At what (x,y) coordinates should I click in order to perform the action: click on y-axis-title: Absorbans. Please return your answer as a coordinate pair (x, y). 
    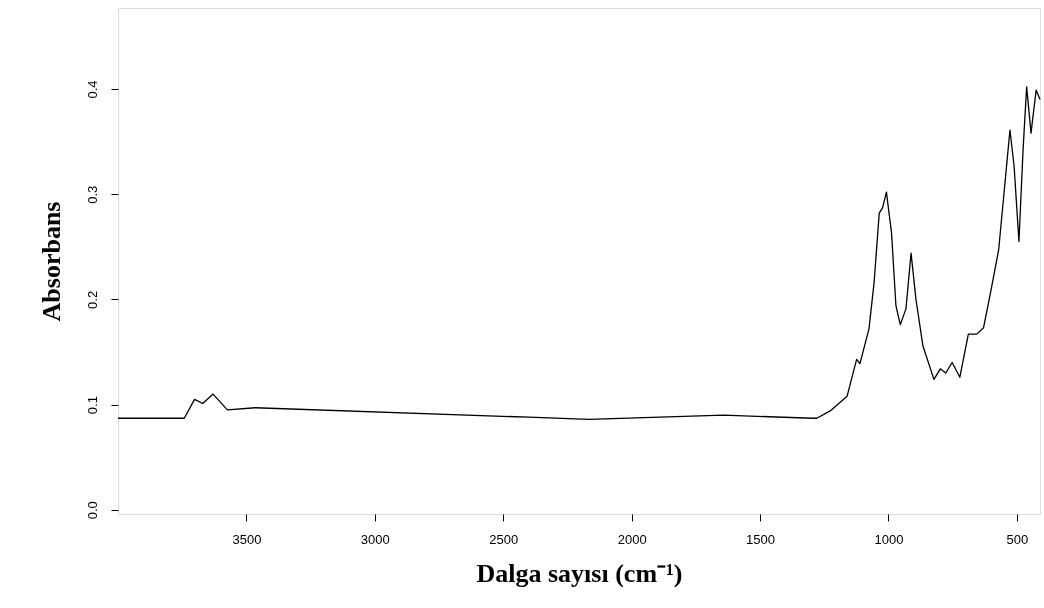
    Looking at the image, I should click on (51, 261).